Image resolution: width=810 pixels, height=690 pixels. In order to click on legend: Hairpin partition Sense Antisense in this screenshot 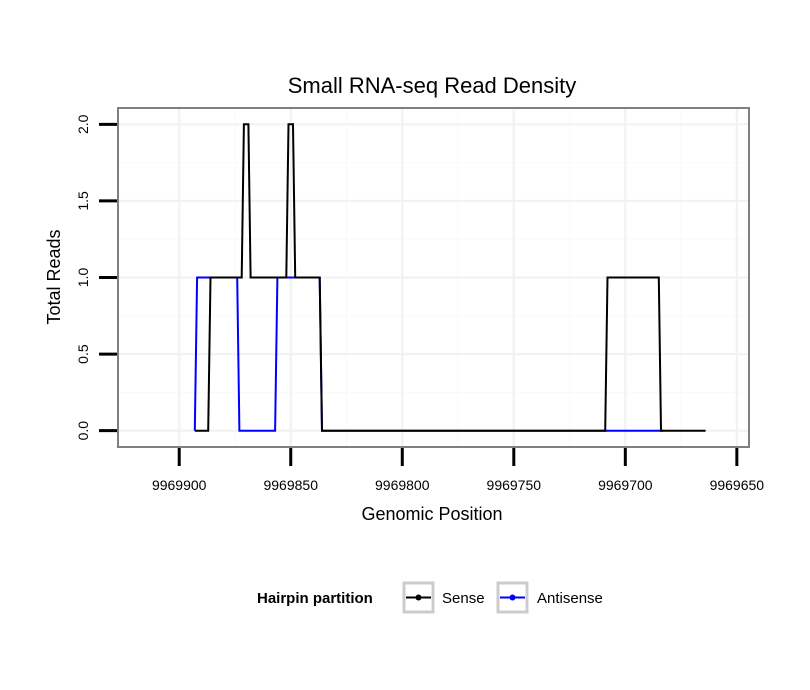, I will do `click(430, 597)`.